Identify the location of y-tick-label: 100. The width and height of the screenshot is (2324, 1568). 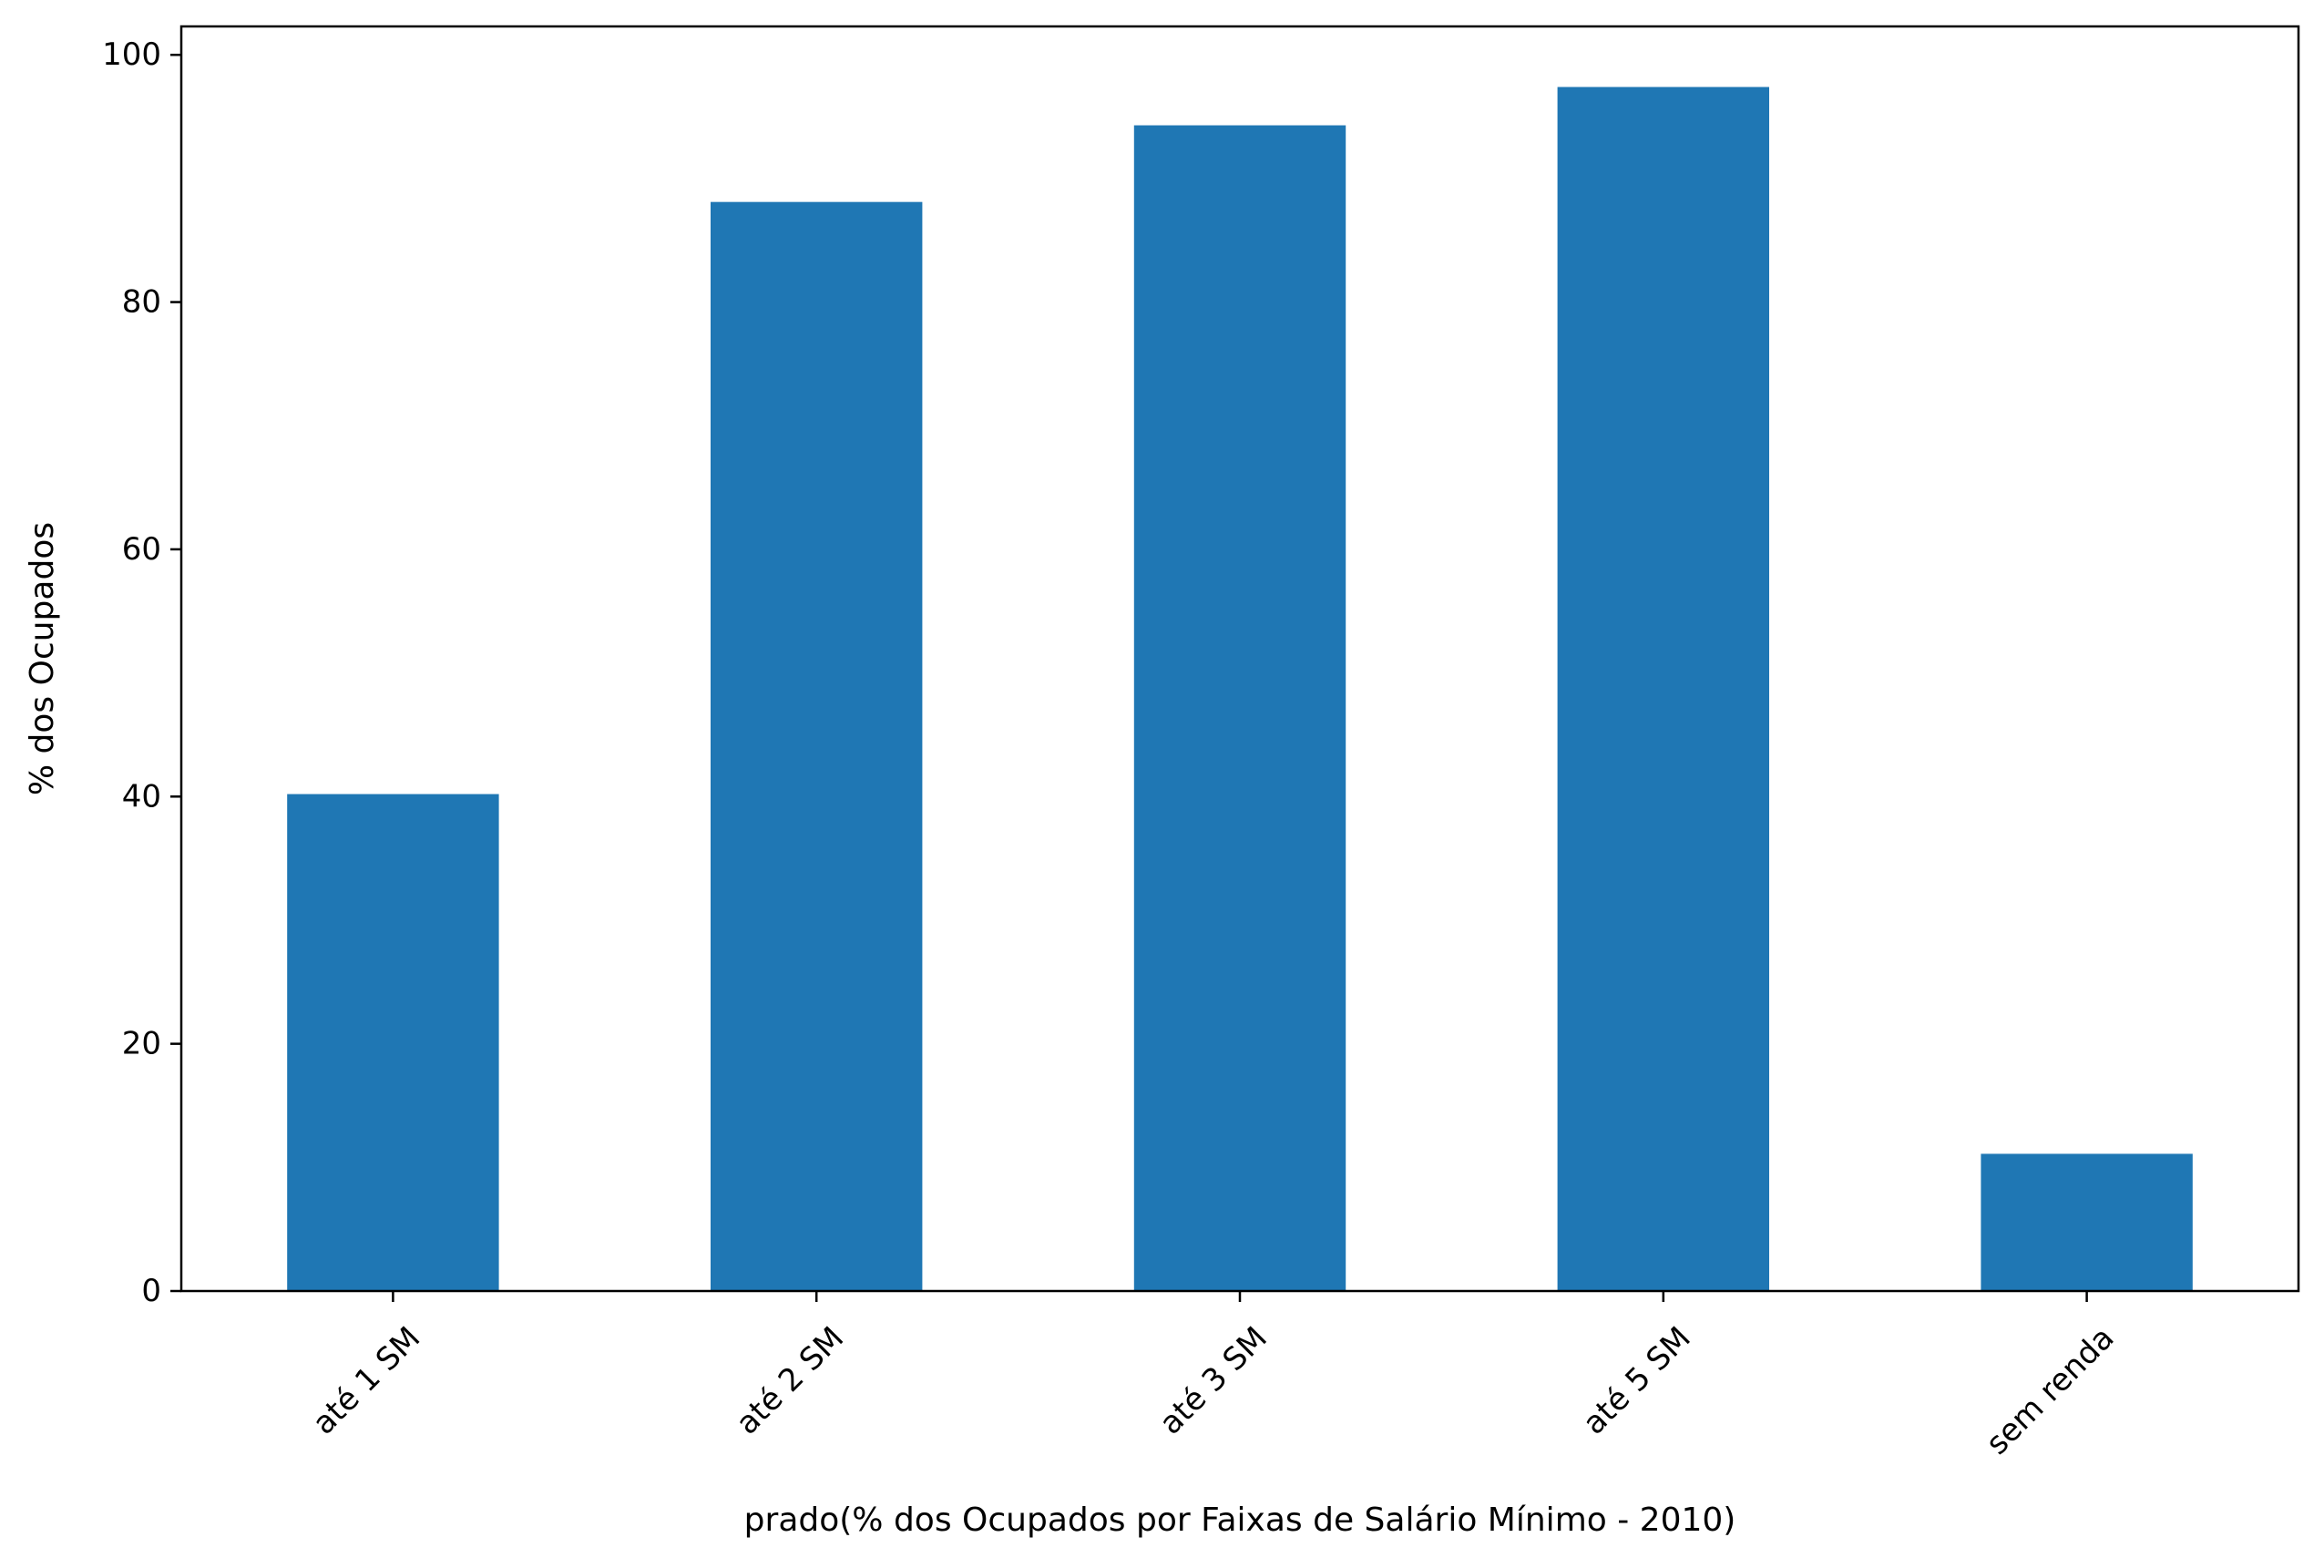
(132, 54).